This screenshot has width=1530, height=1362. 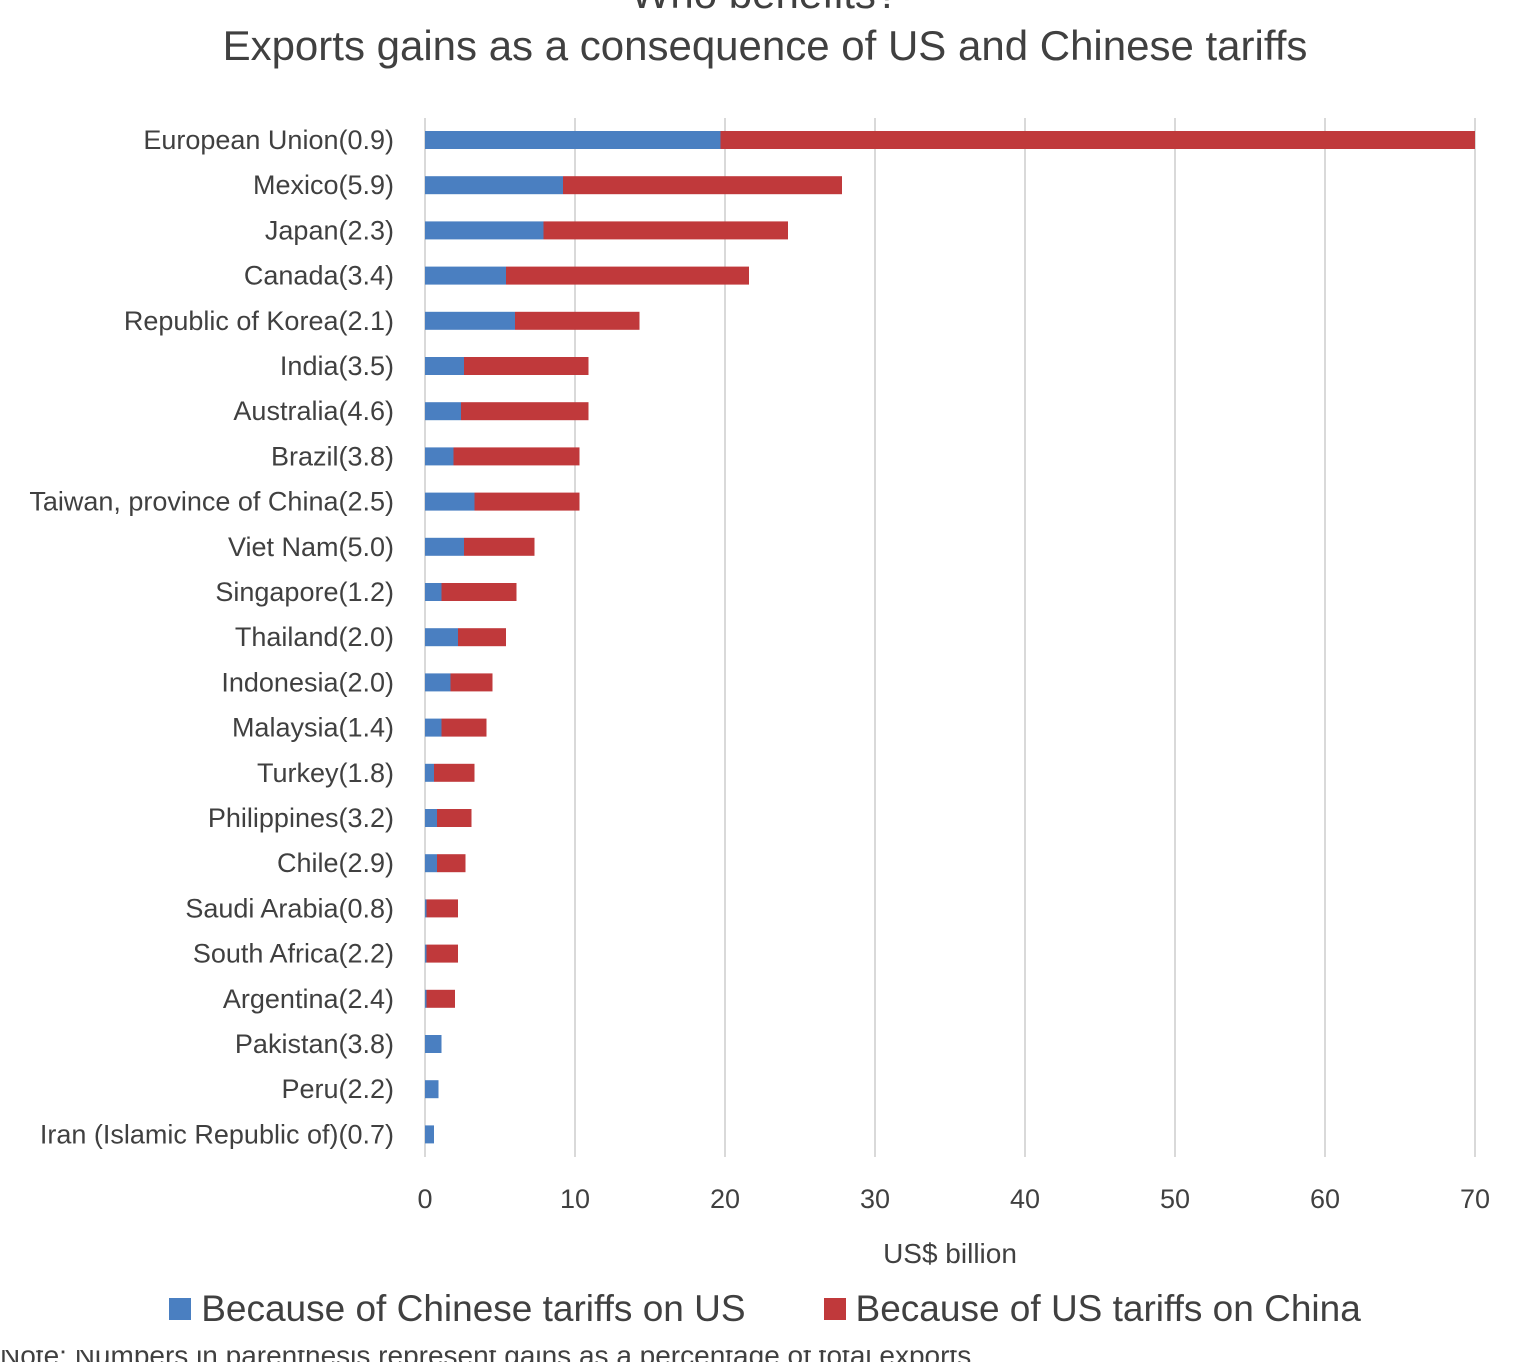 What do you see at coordinates (319, 276) in the screenshot?
I see `category-label: Canada(3.4)` at bounding box center [319, 276].